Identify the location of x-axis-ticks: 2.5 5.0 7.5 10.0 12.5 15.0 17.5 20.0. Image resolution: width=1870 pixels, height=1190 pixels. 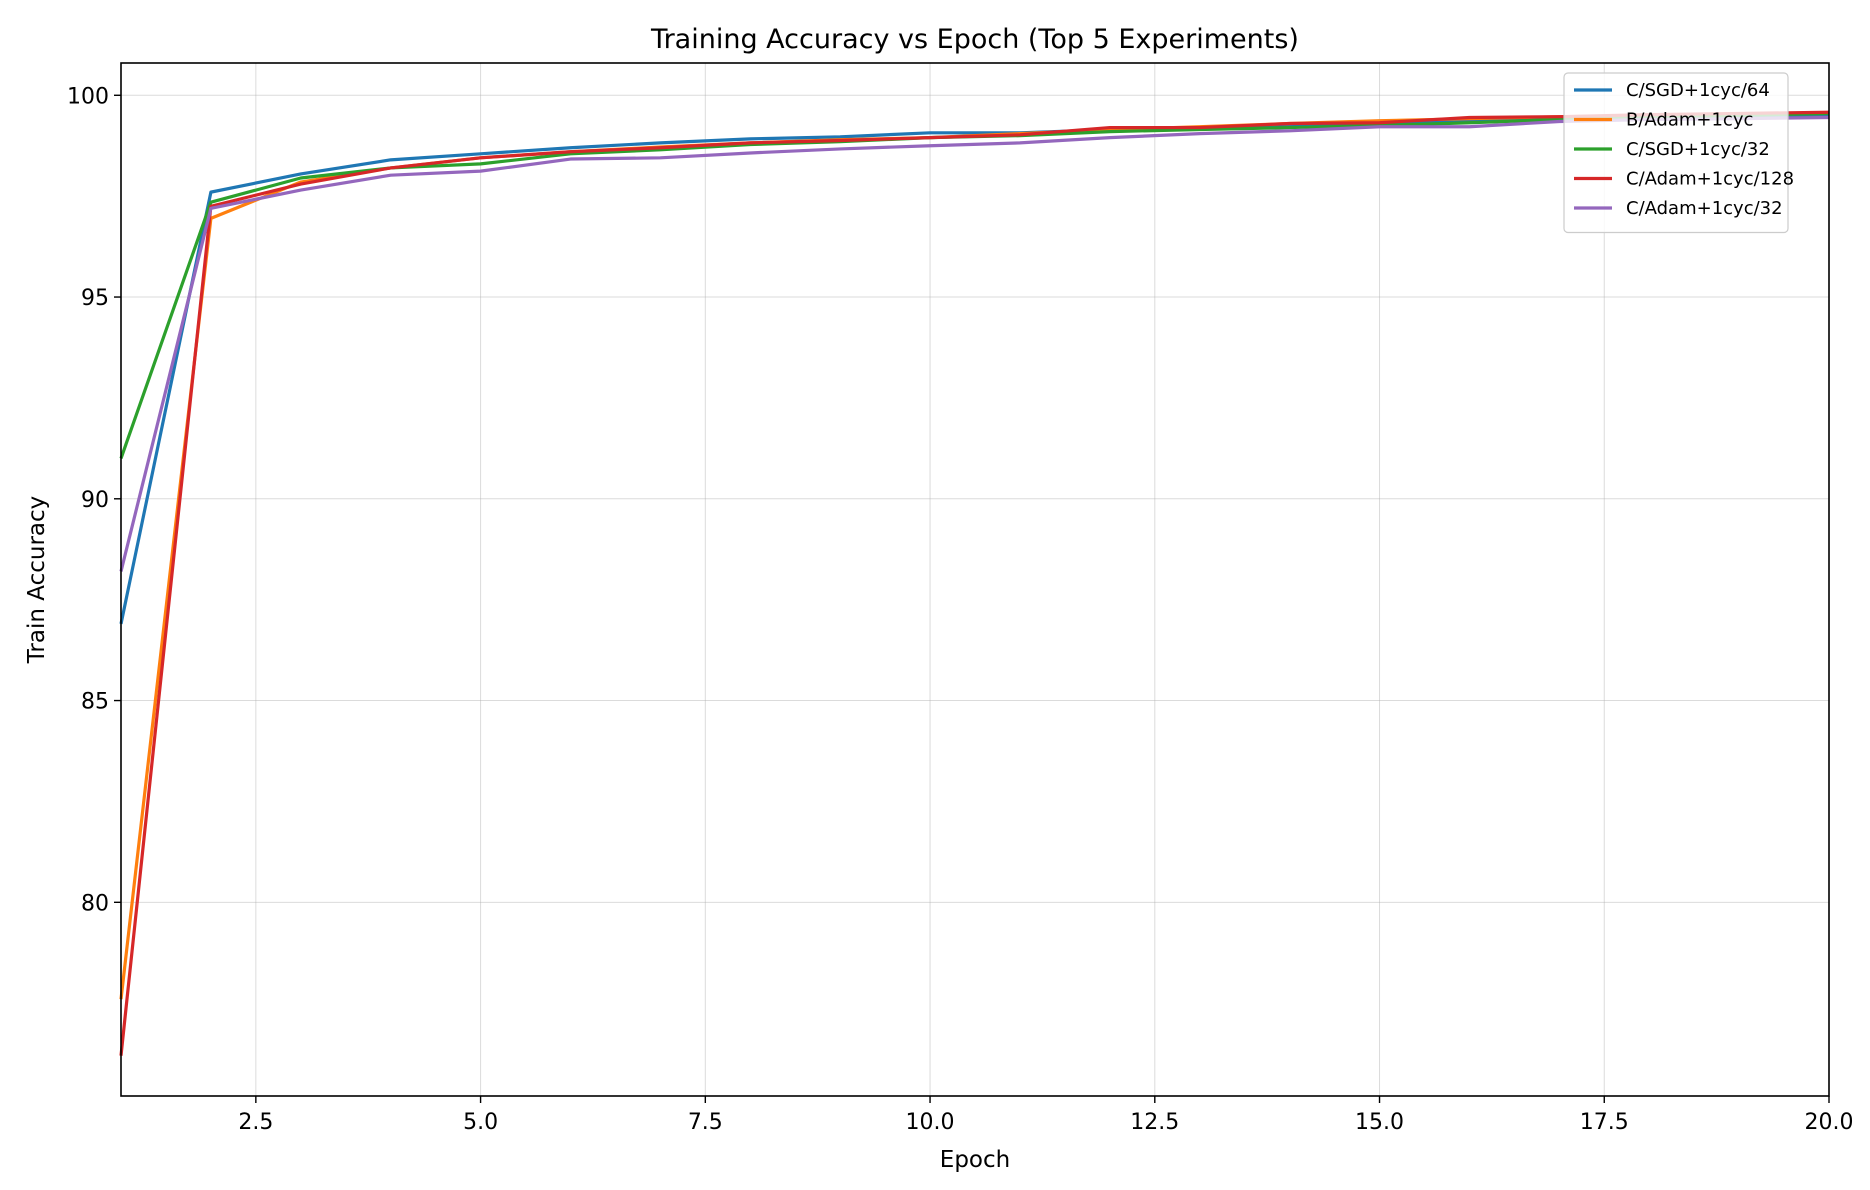
(1045, 1115).